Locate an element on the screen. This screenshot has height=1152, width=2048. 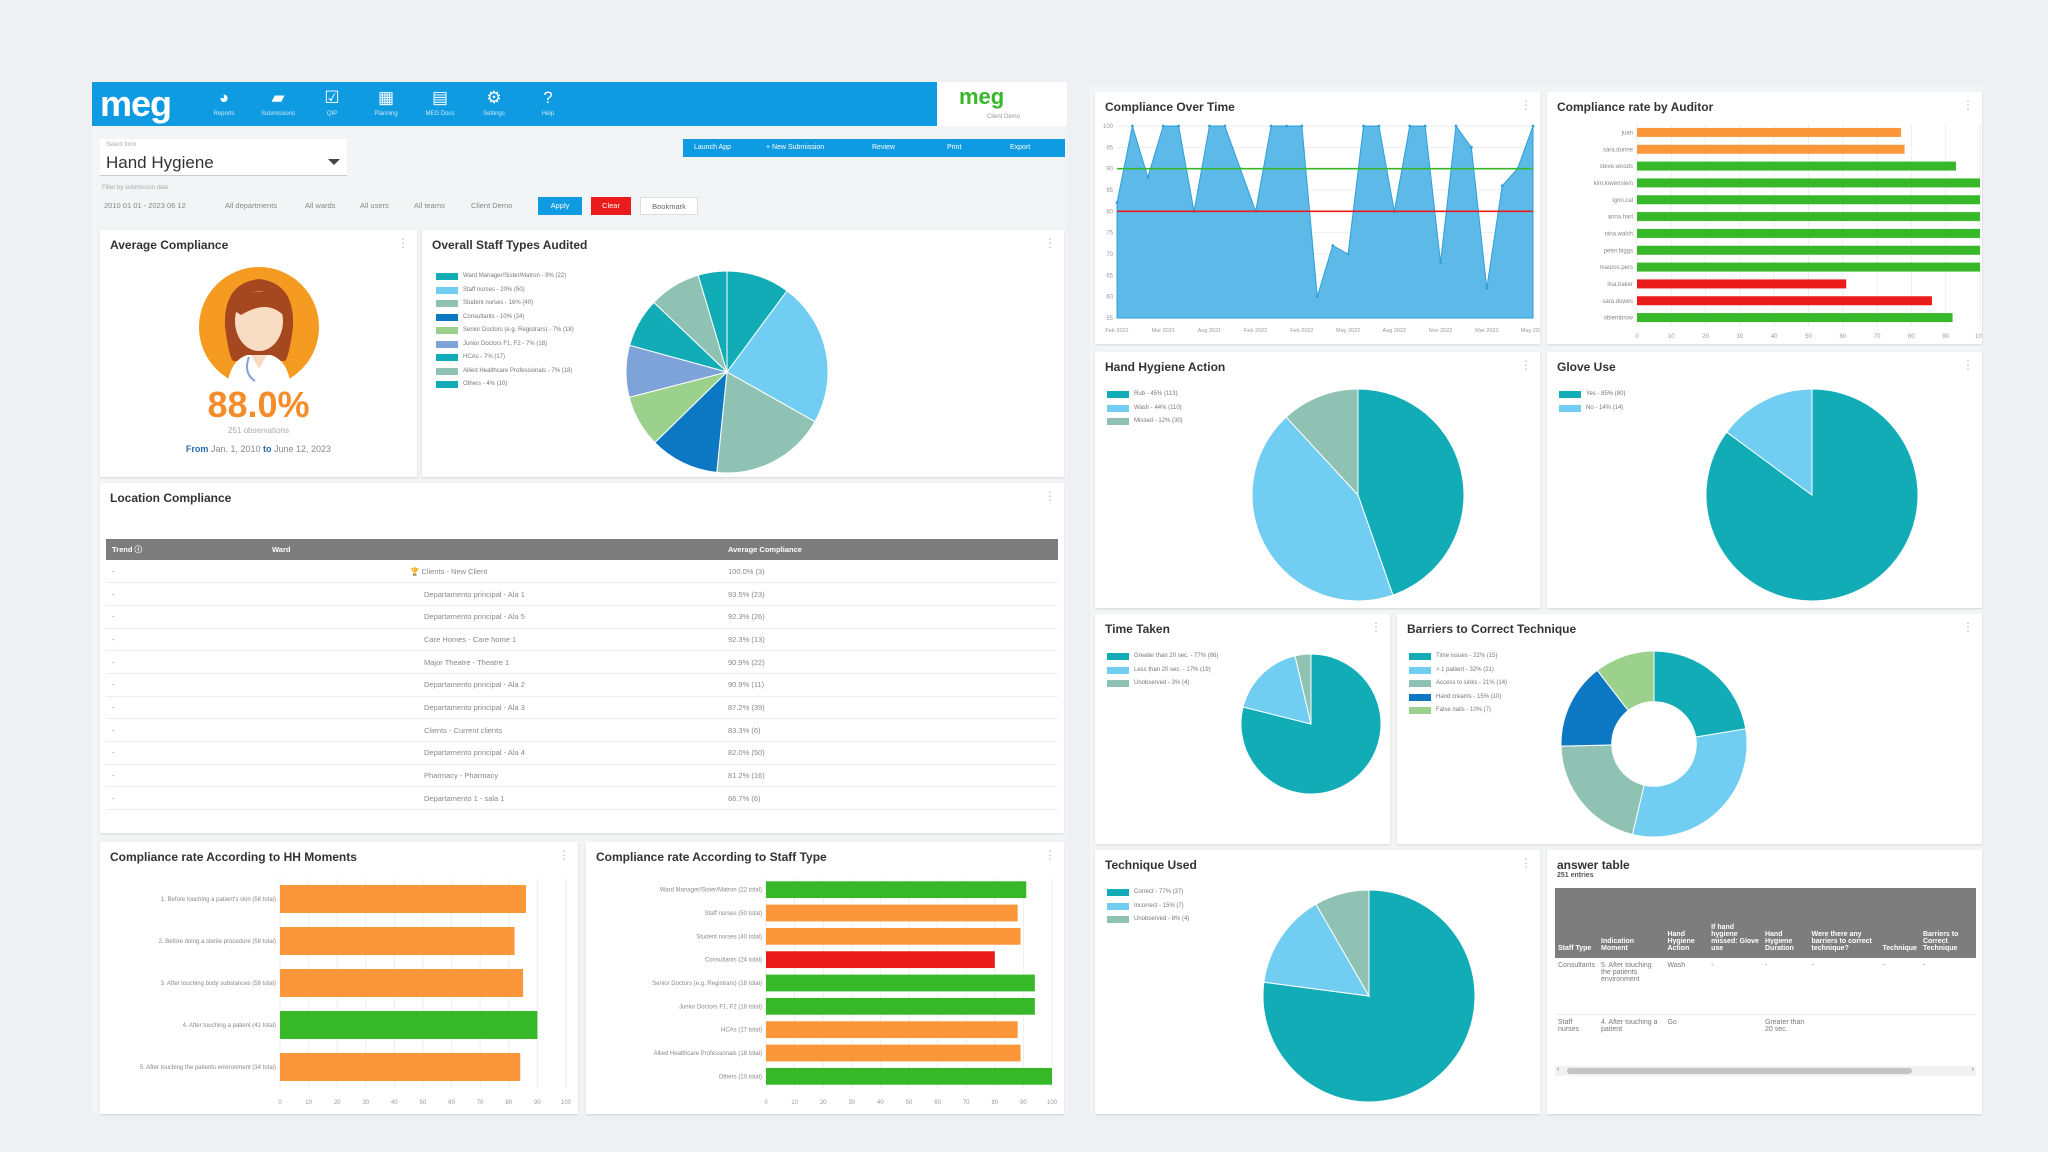
review-button: Review is located at coordinates (883, 148).